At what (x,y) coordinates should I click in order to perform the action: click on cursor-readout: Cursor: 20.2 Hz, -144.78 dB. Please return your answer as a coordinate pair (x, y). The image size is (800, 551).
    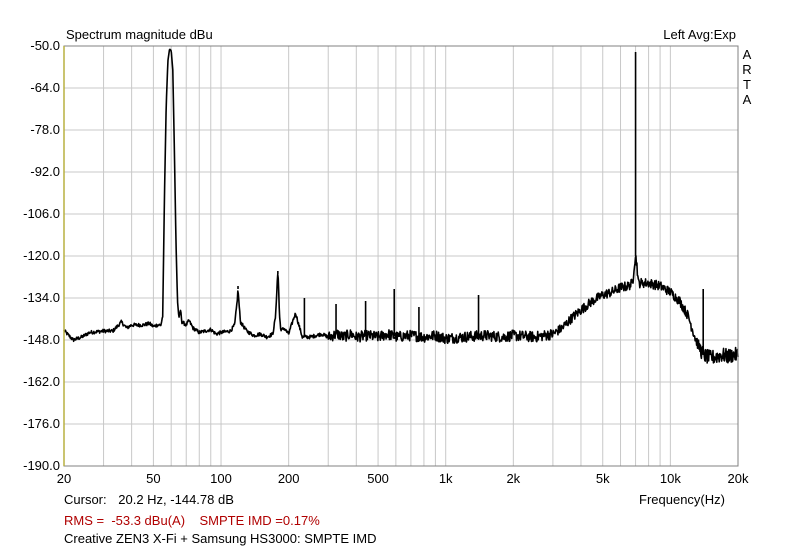
    Looking at the image, I should click on (149, 499).